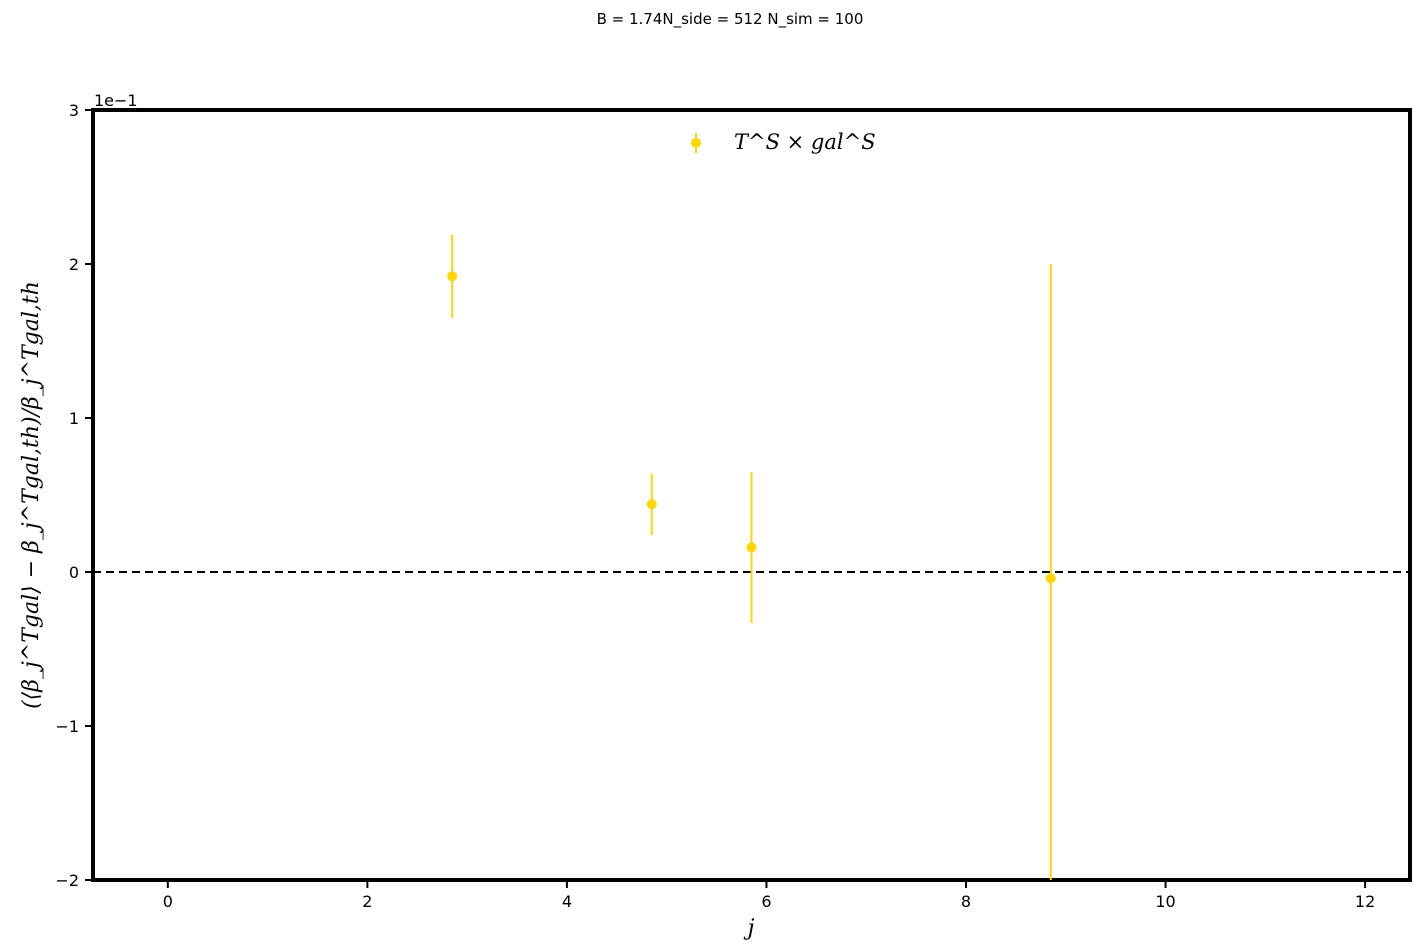 Image resolution: width=1420 pixels, height=952 pixels. Describe the element at coordinates (730, 19) in the screenshot. I see `chart-title: B = 1.74N_side = 512 N_sim = 100` at that location.